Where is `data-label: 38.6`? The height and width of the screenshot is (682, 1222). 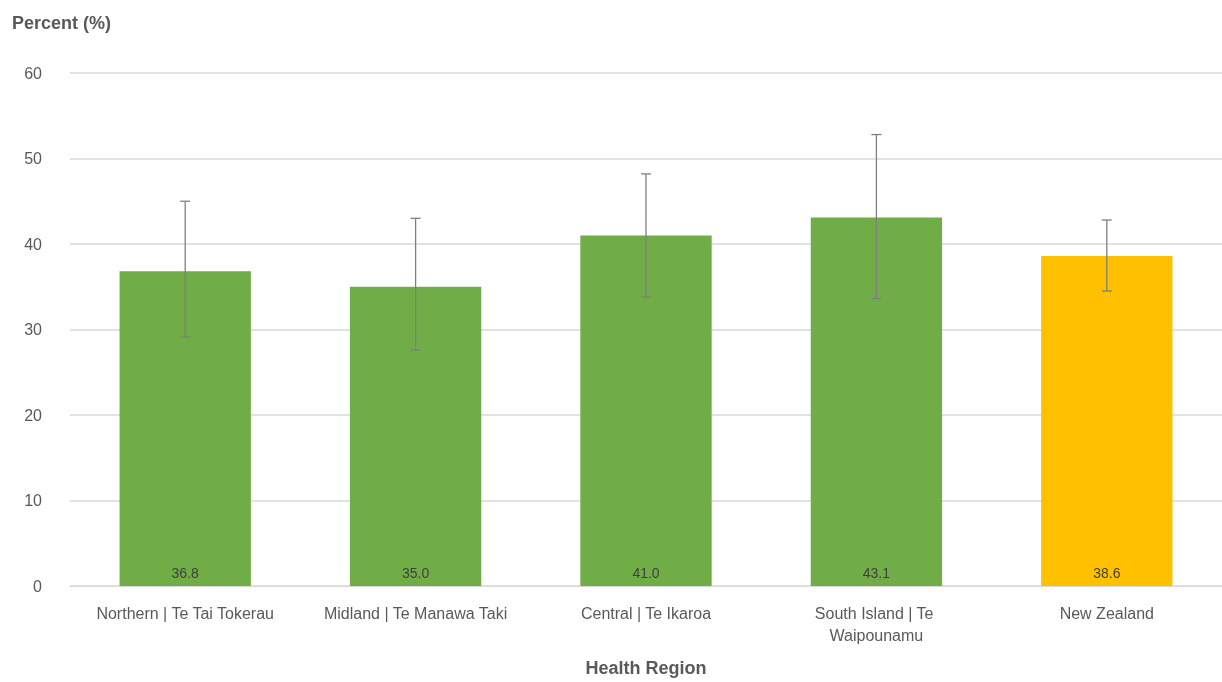 data-label: 38.6 is located at coordinates (1107, 573).